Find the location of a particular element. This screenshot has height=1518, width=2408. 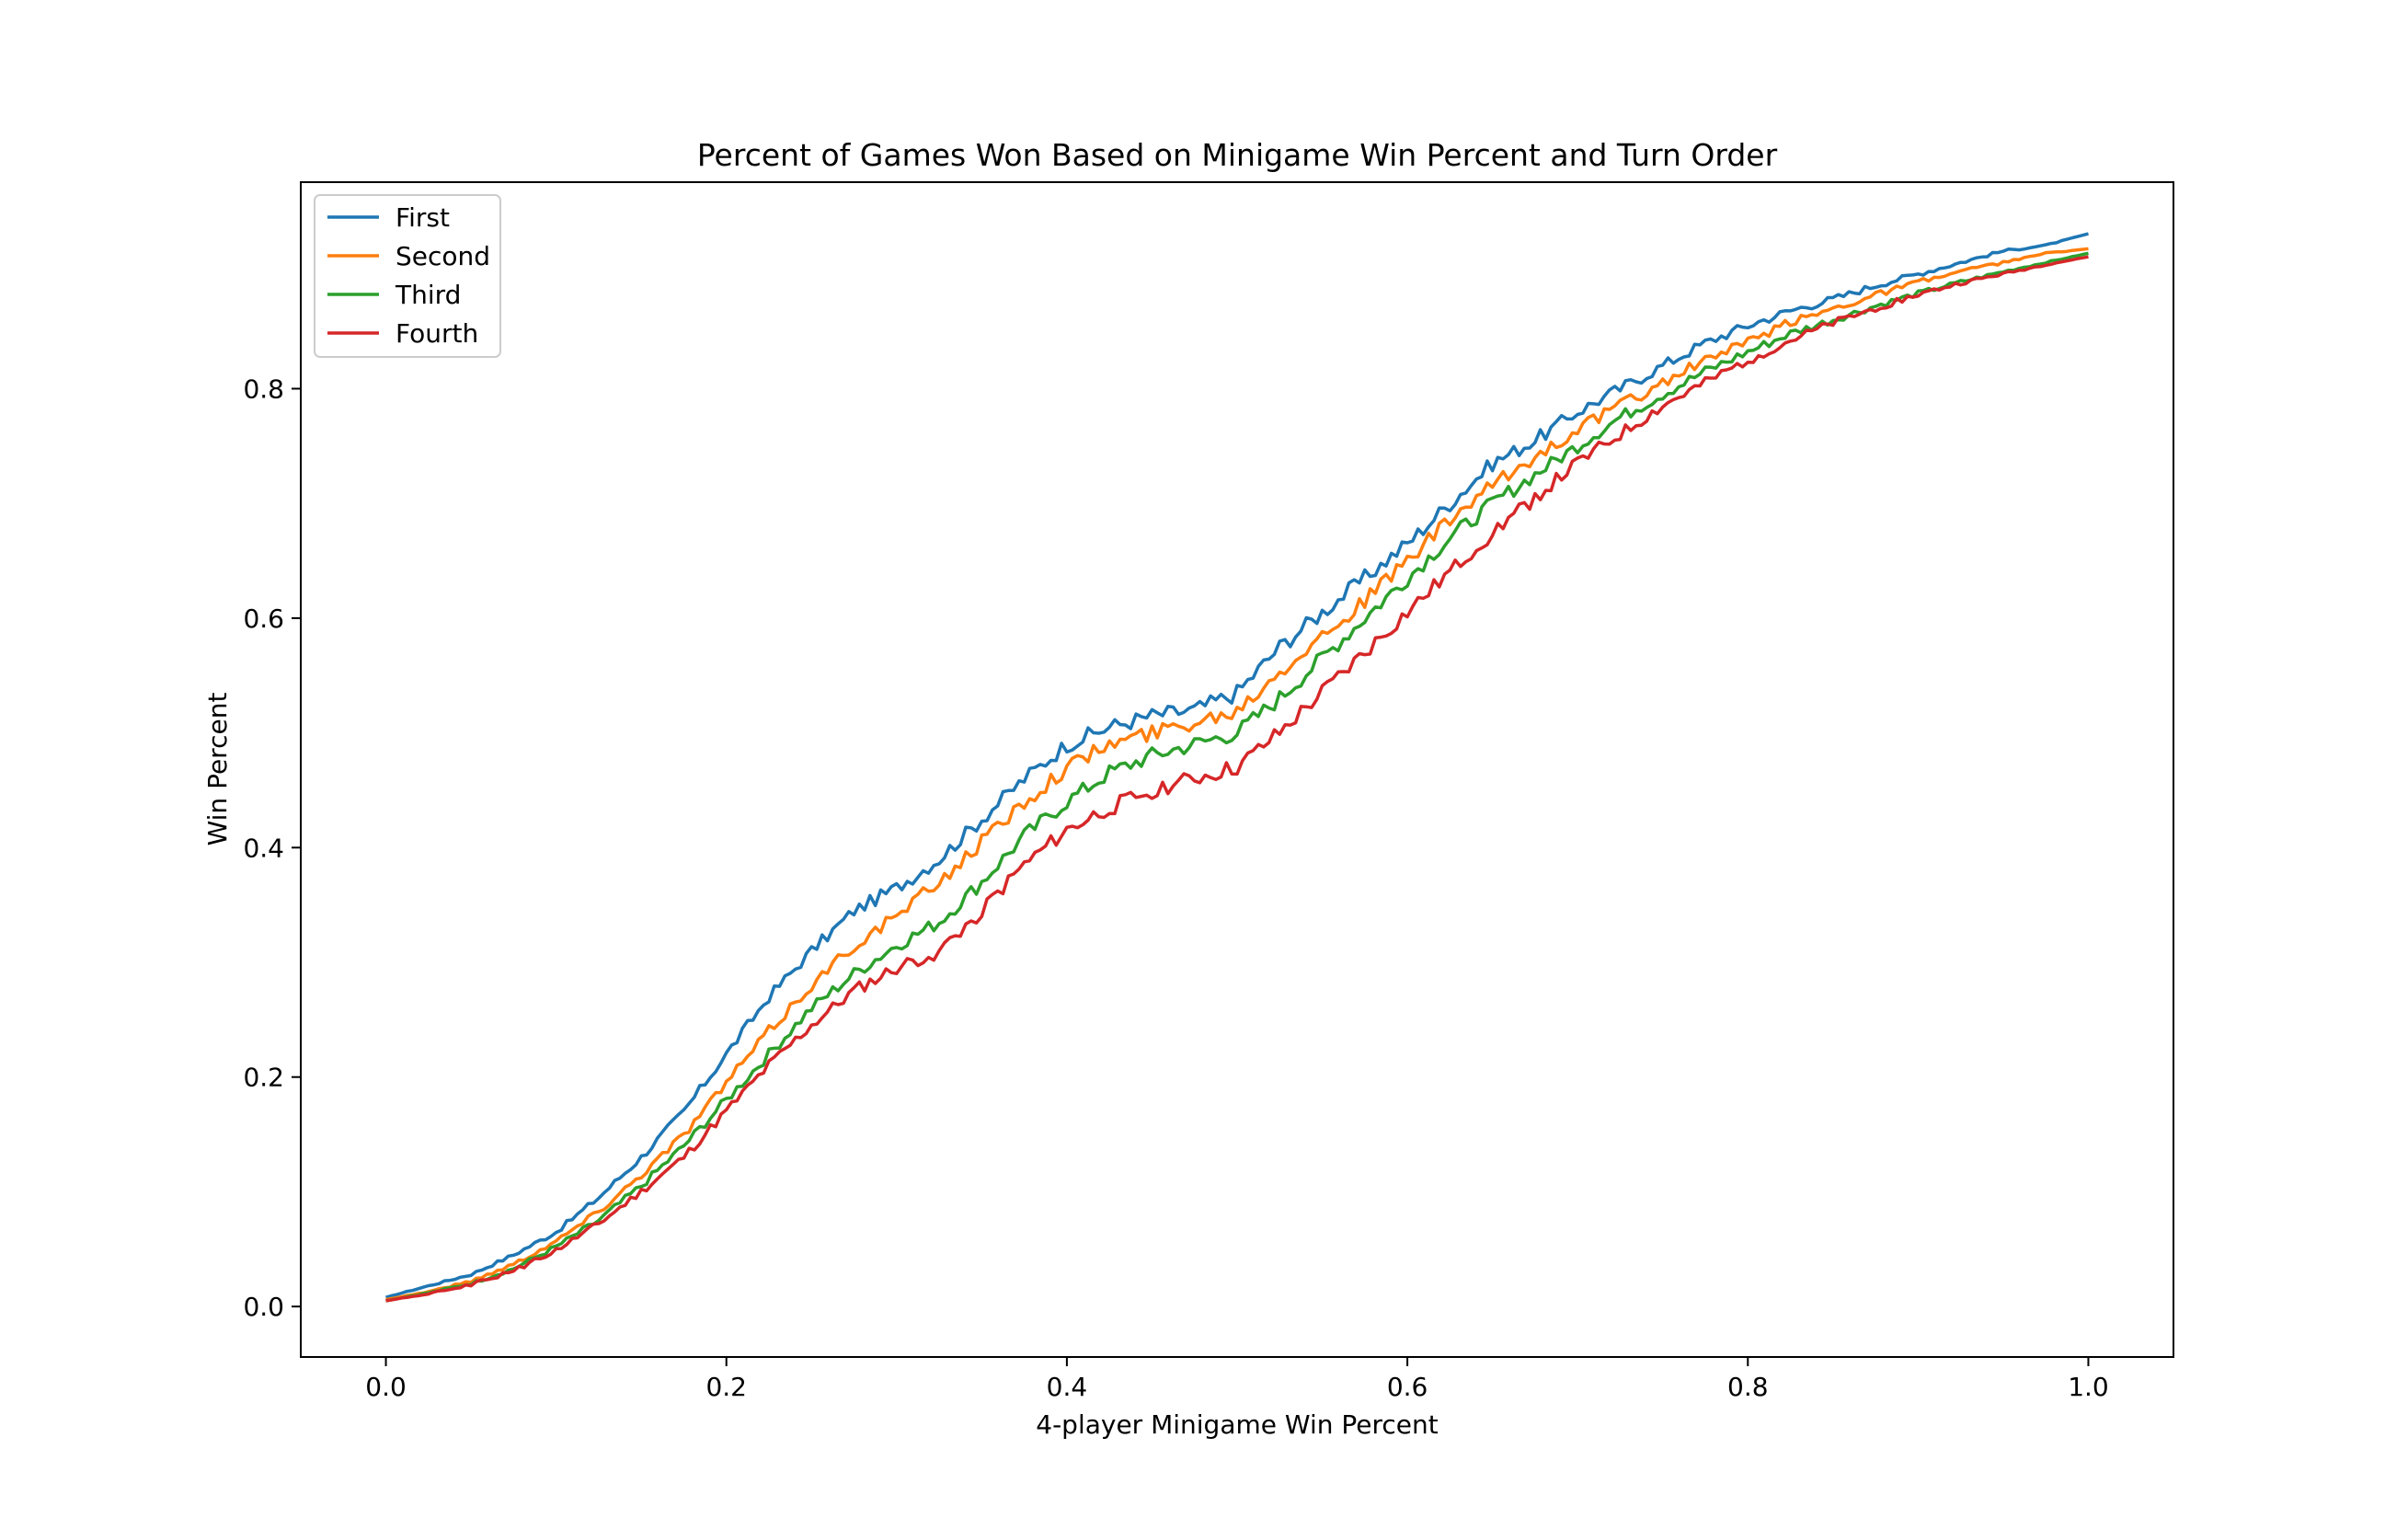

legend-label-second: Second is located at coordinates (443, 256).